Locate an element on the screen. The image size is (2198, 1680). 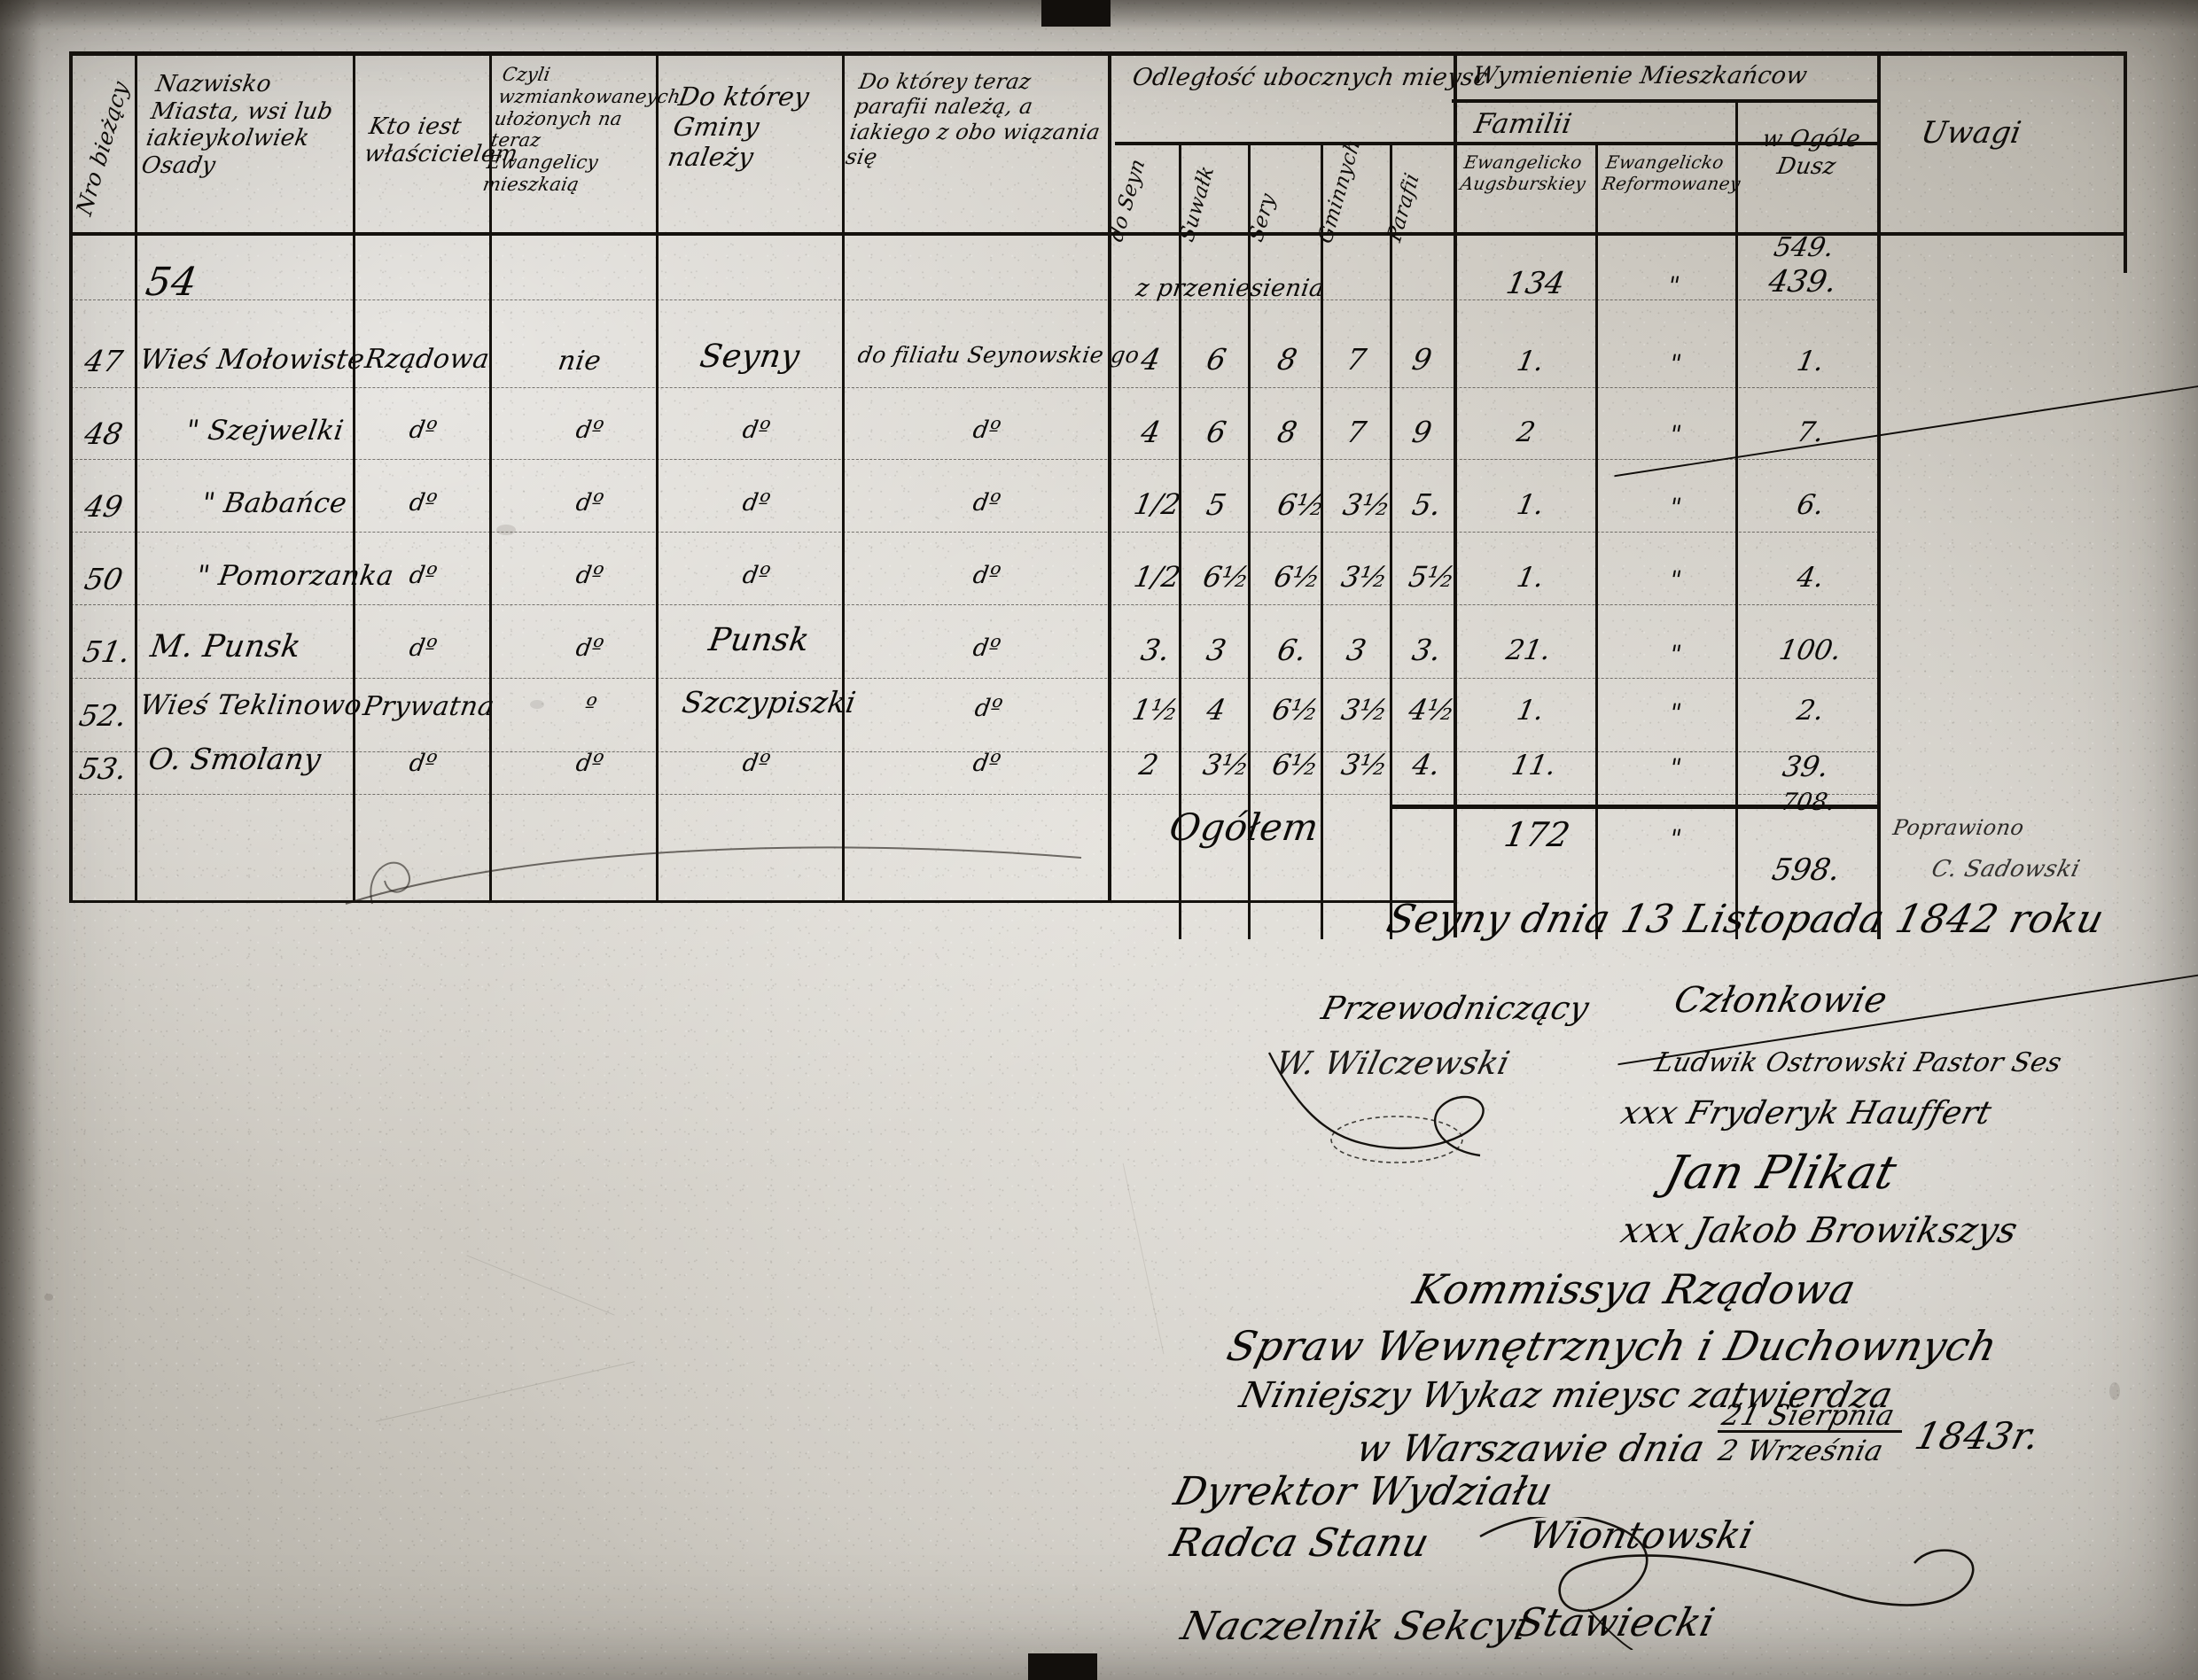
row-name: " Szejwelki is located at coordinates (265, 431).